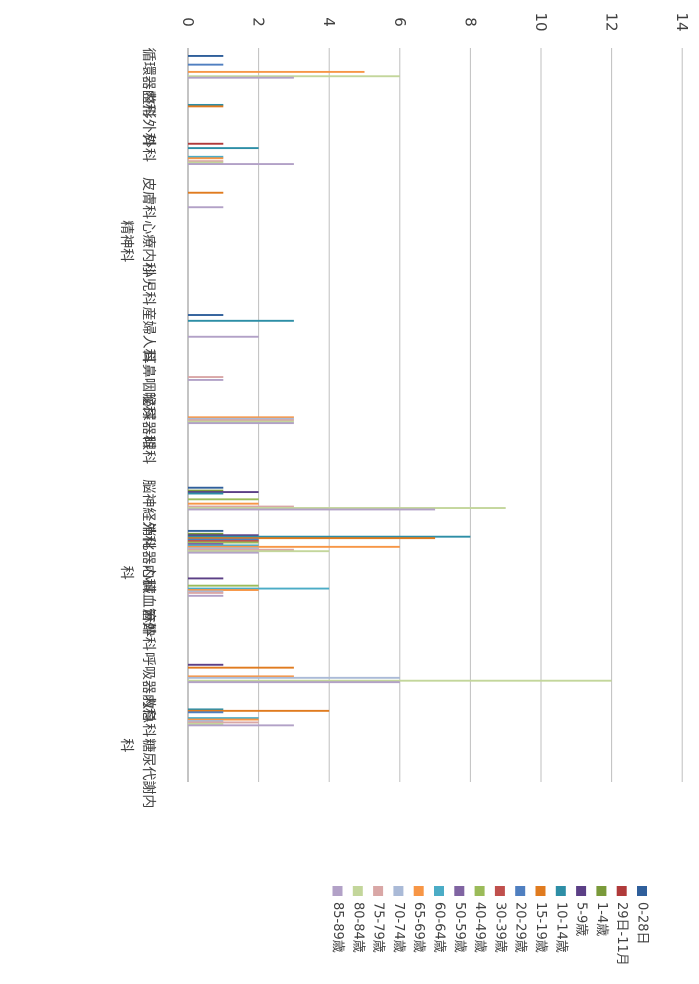 This screenshot has width=699, height=984. What do you see at coordinates (137, 255) in the screenshot?
I see `category-label: 心療内科・精神科` at bounding box center [137, 255].